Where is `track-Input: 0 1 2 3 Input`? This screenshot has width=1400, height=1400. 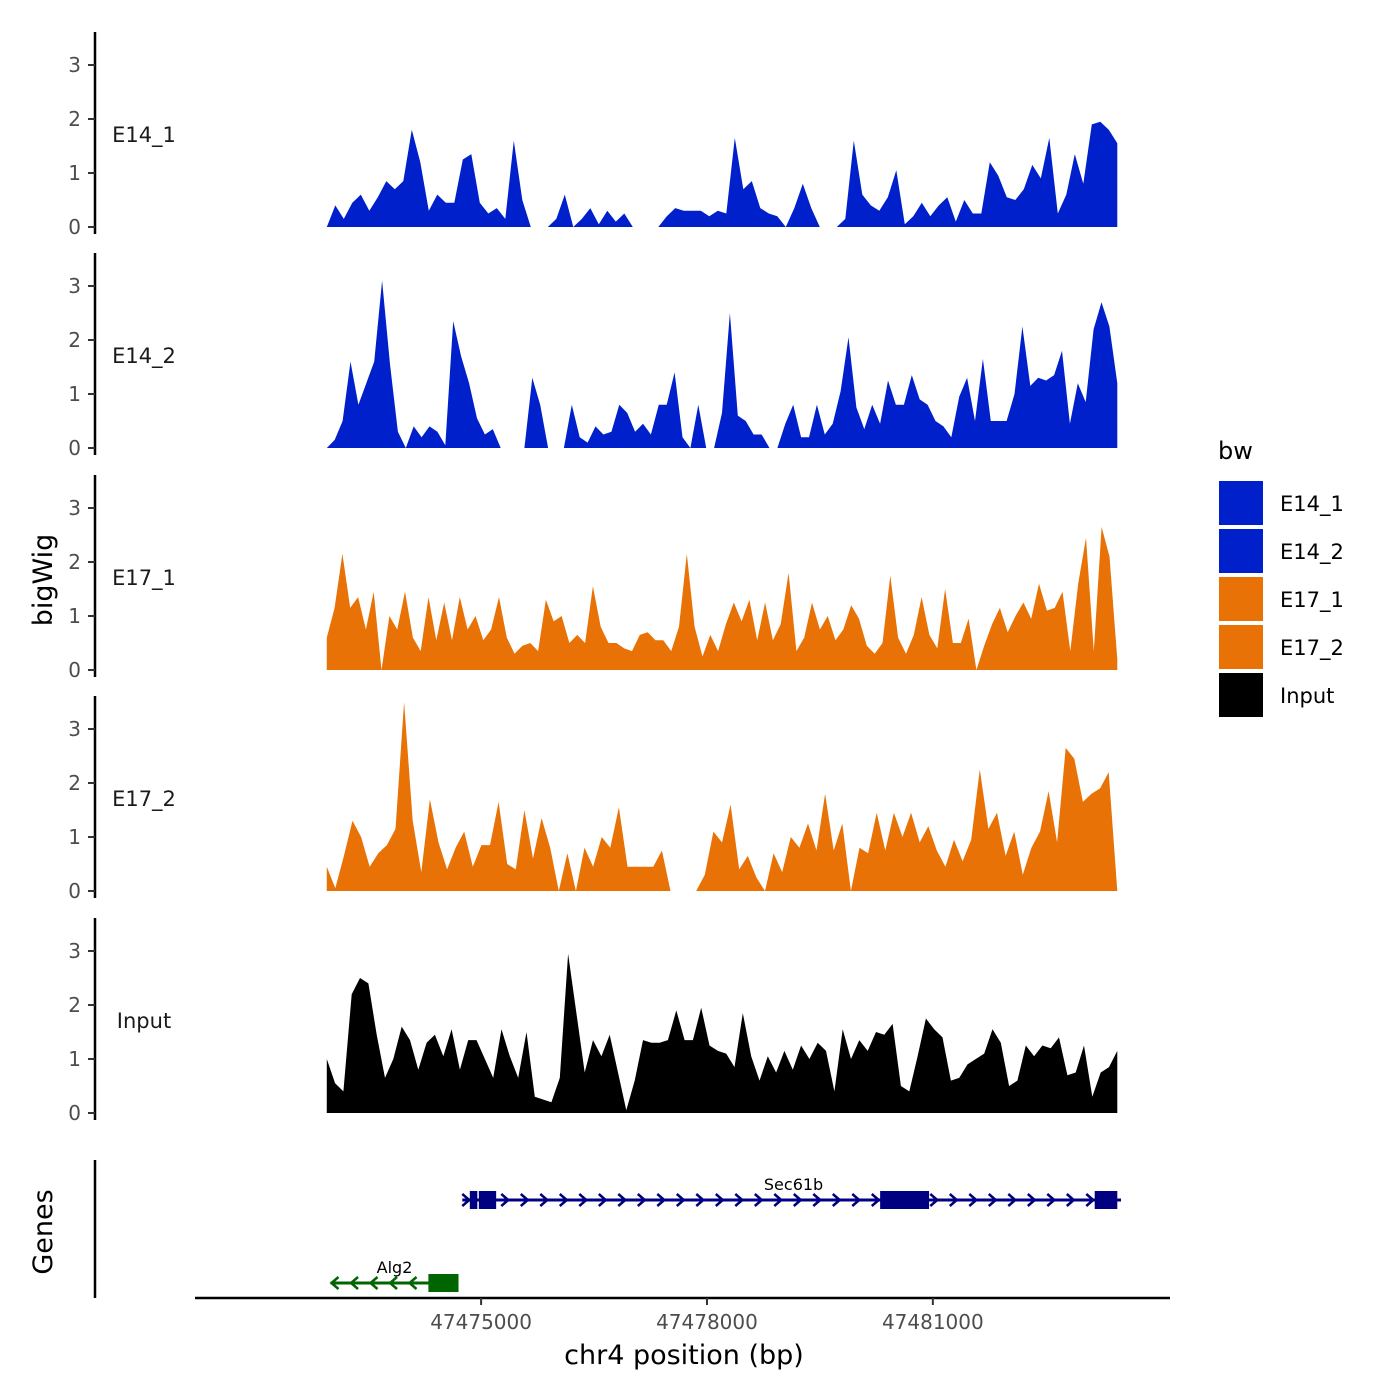 track-Input: 0 1 2 3 Input is located at coordinates (593, 1021).